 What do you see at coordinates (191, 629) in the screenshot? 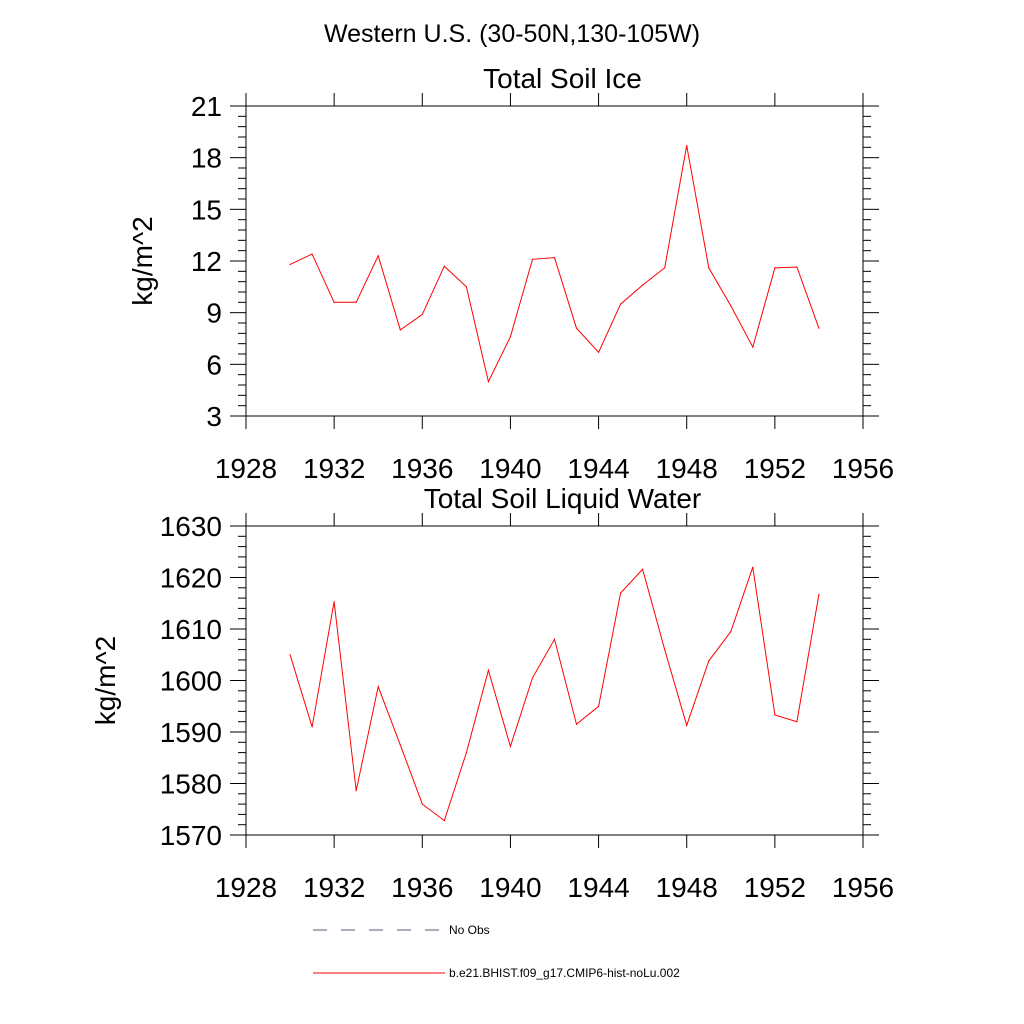
I see `y-tick-label: 1610` at bounding box center [191, 629].